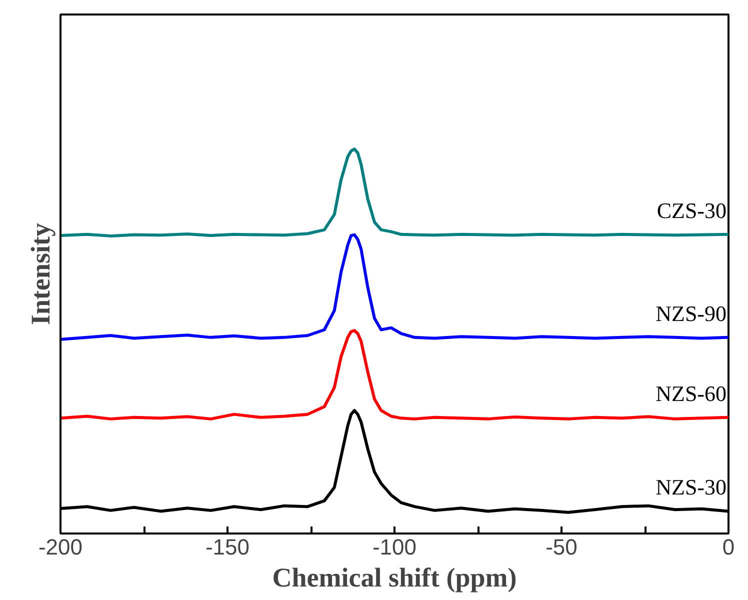 Image resolution: width=748 pixels, height=600 pixels. Describe the element at coordinates (394, 547) in the screenshot. I see `x-tick-label: -100` at that location.